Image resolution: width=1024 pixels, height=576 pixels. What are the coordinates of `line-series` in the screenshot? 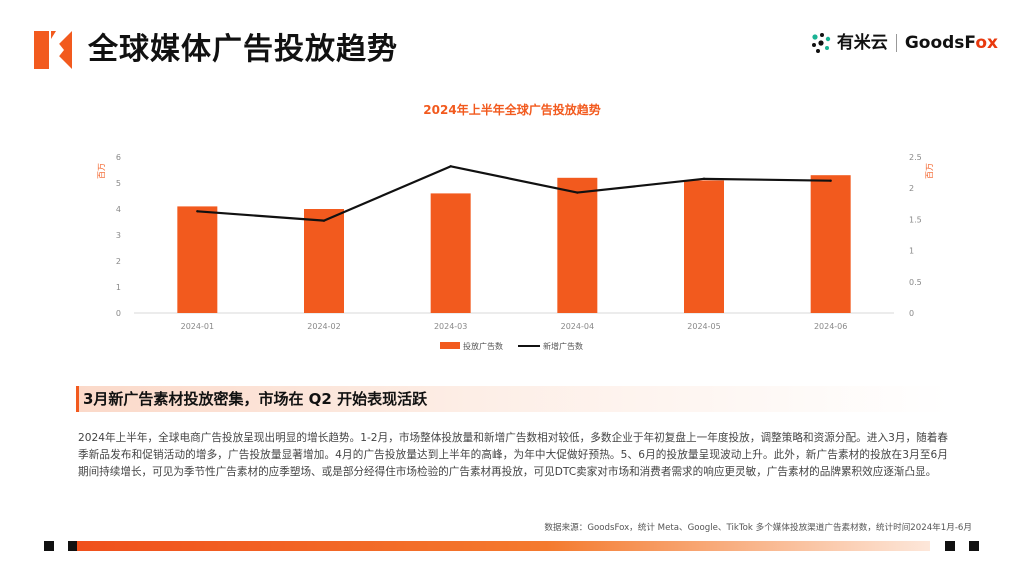 It's located at (514, 193).